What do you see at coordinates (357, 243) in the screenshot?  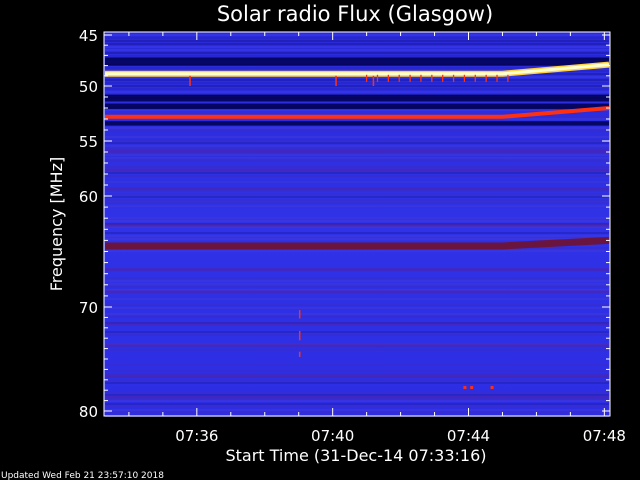 I see `maroon-band-line` at bounding box center [357, 243].